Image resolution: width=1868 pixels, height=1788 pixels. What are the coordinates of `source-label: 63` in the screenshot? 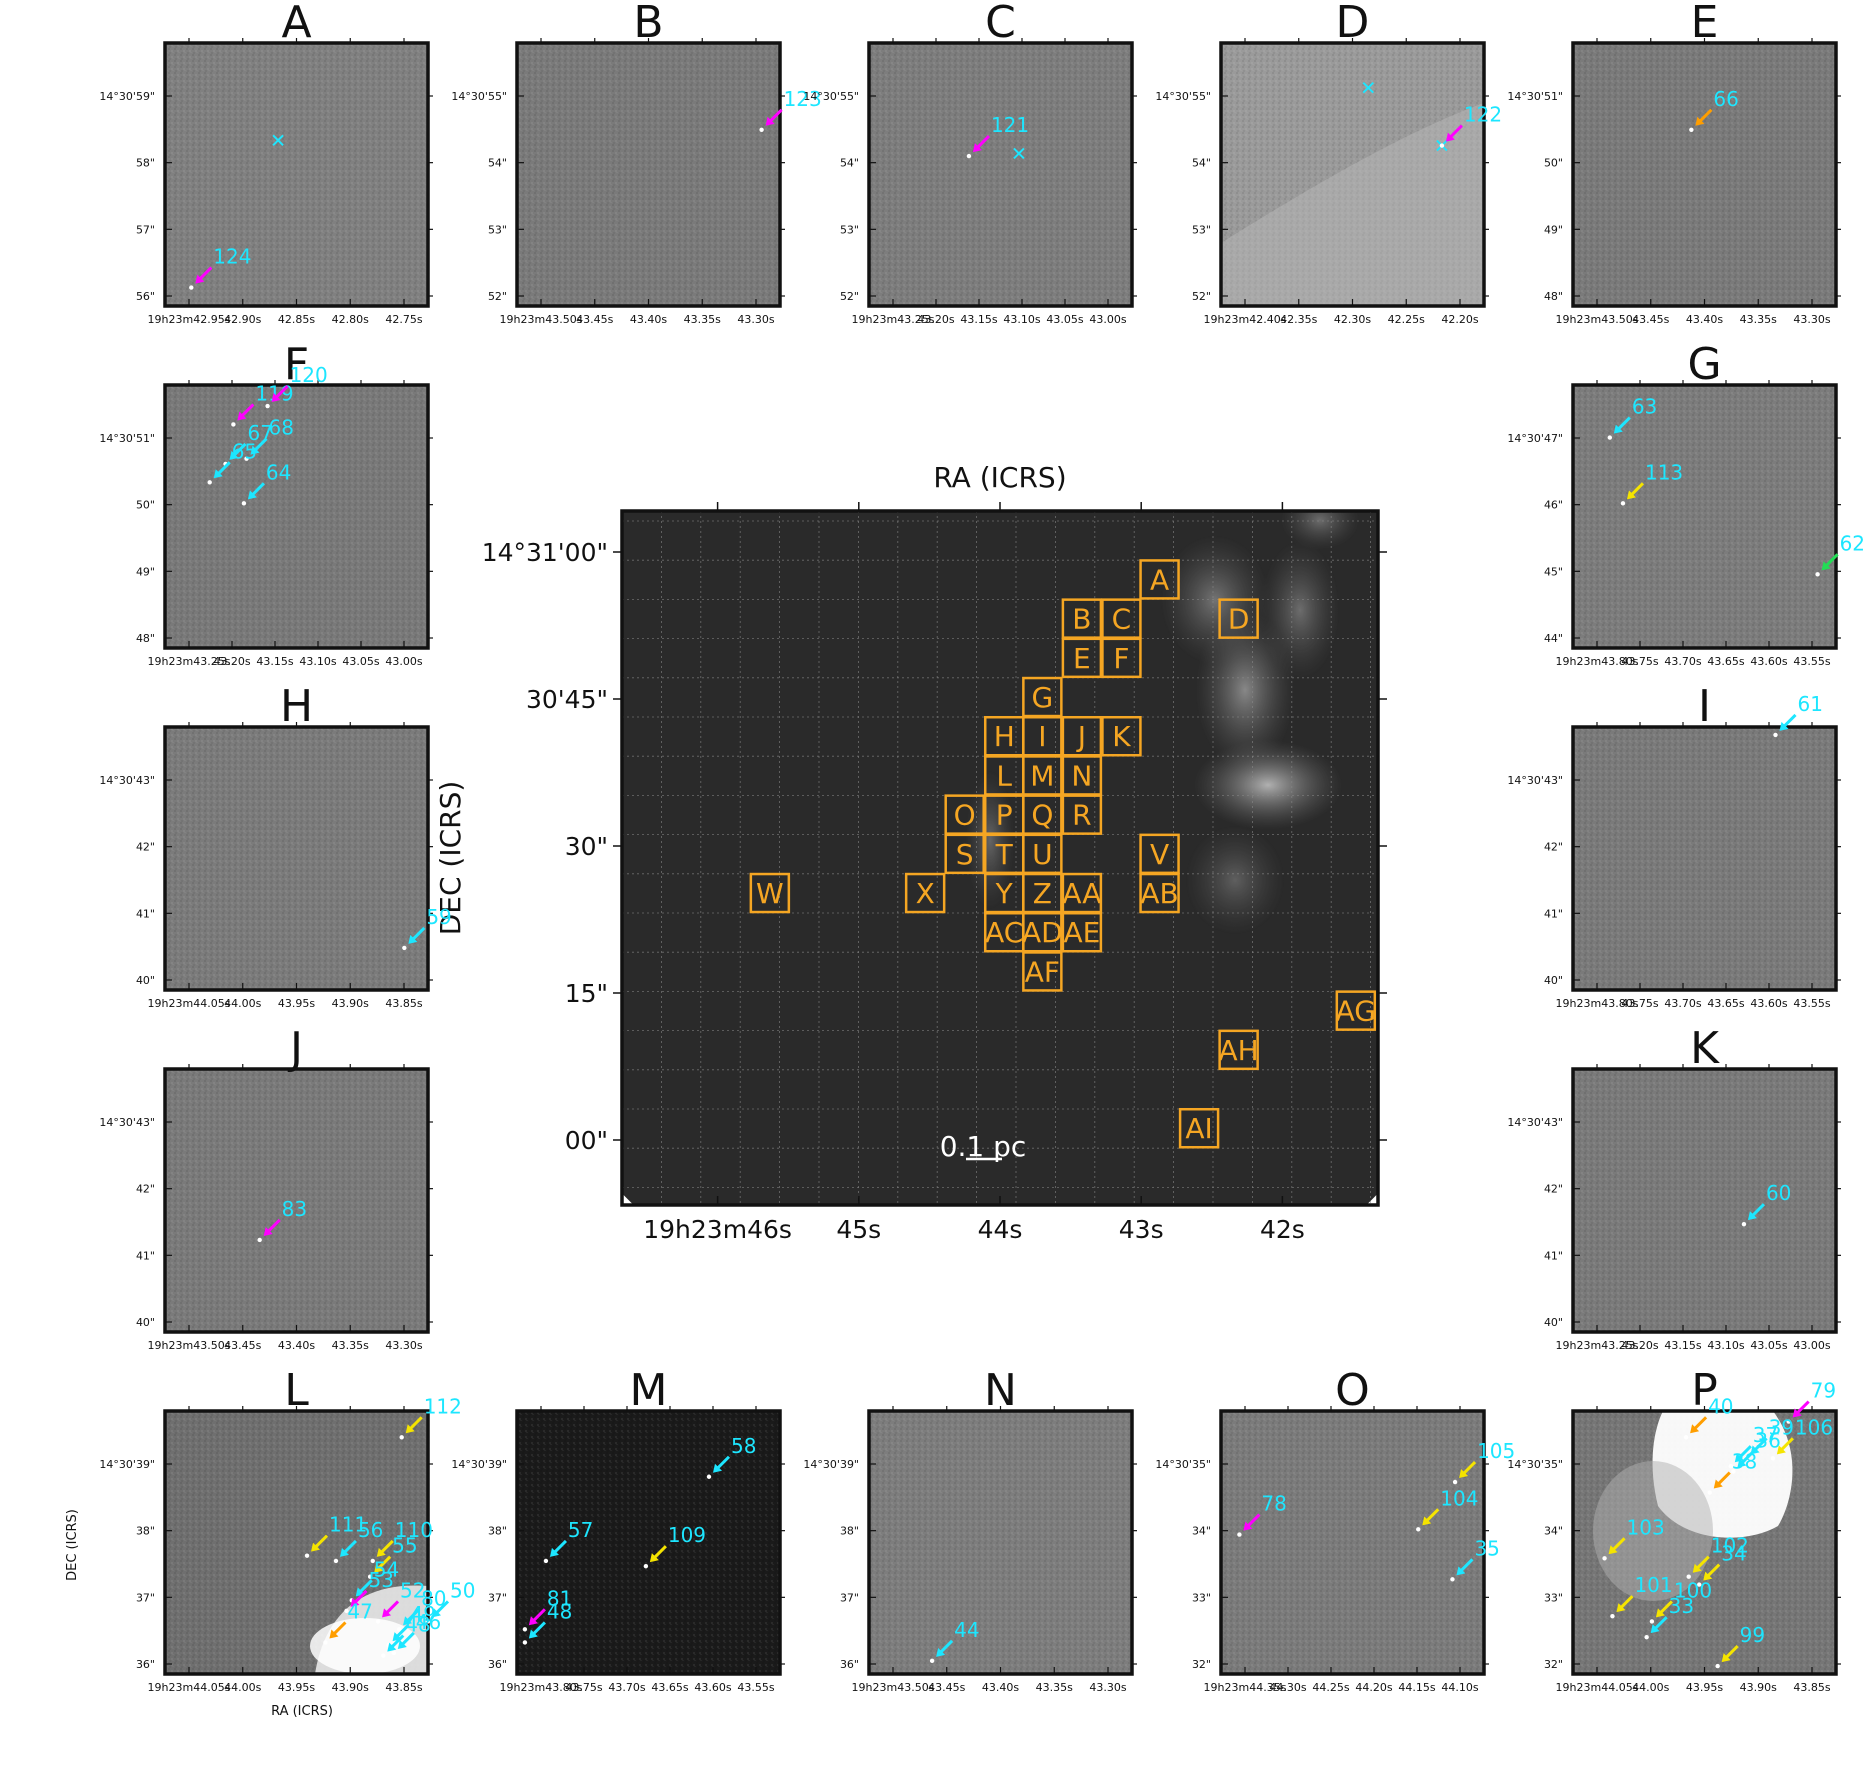 It's located at (1644, 407).